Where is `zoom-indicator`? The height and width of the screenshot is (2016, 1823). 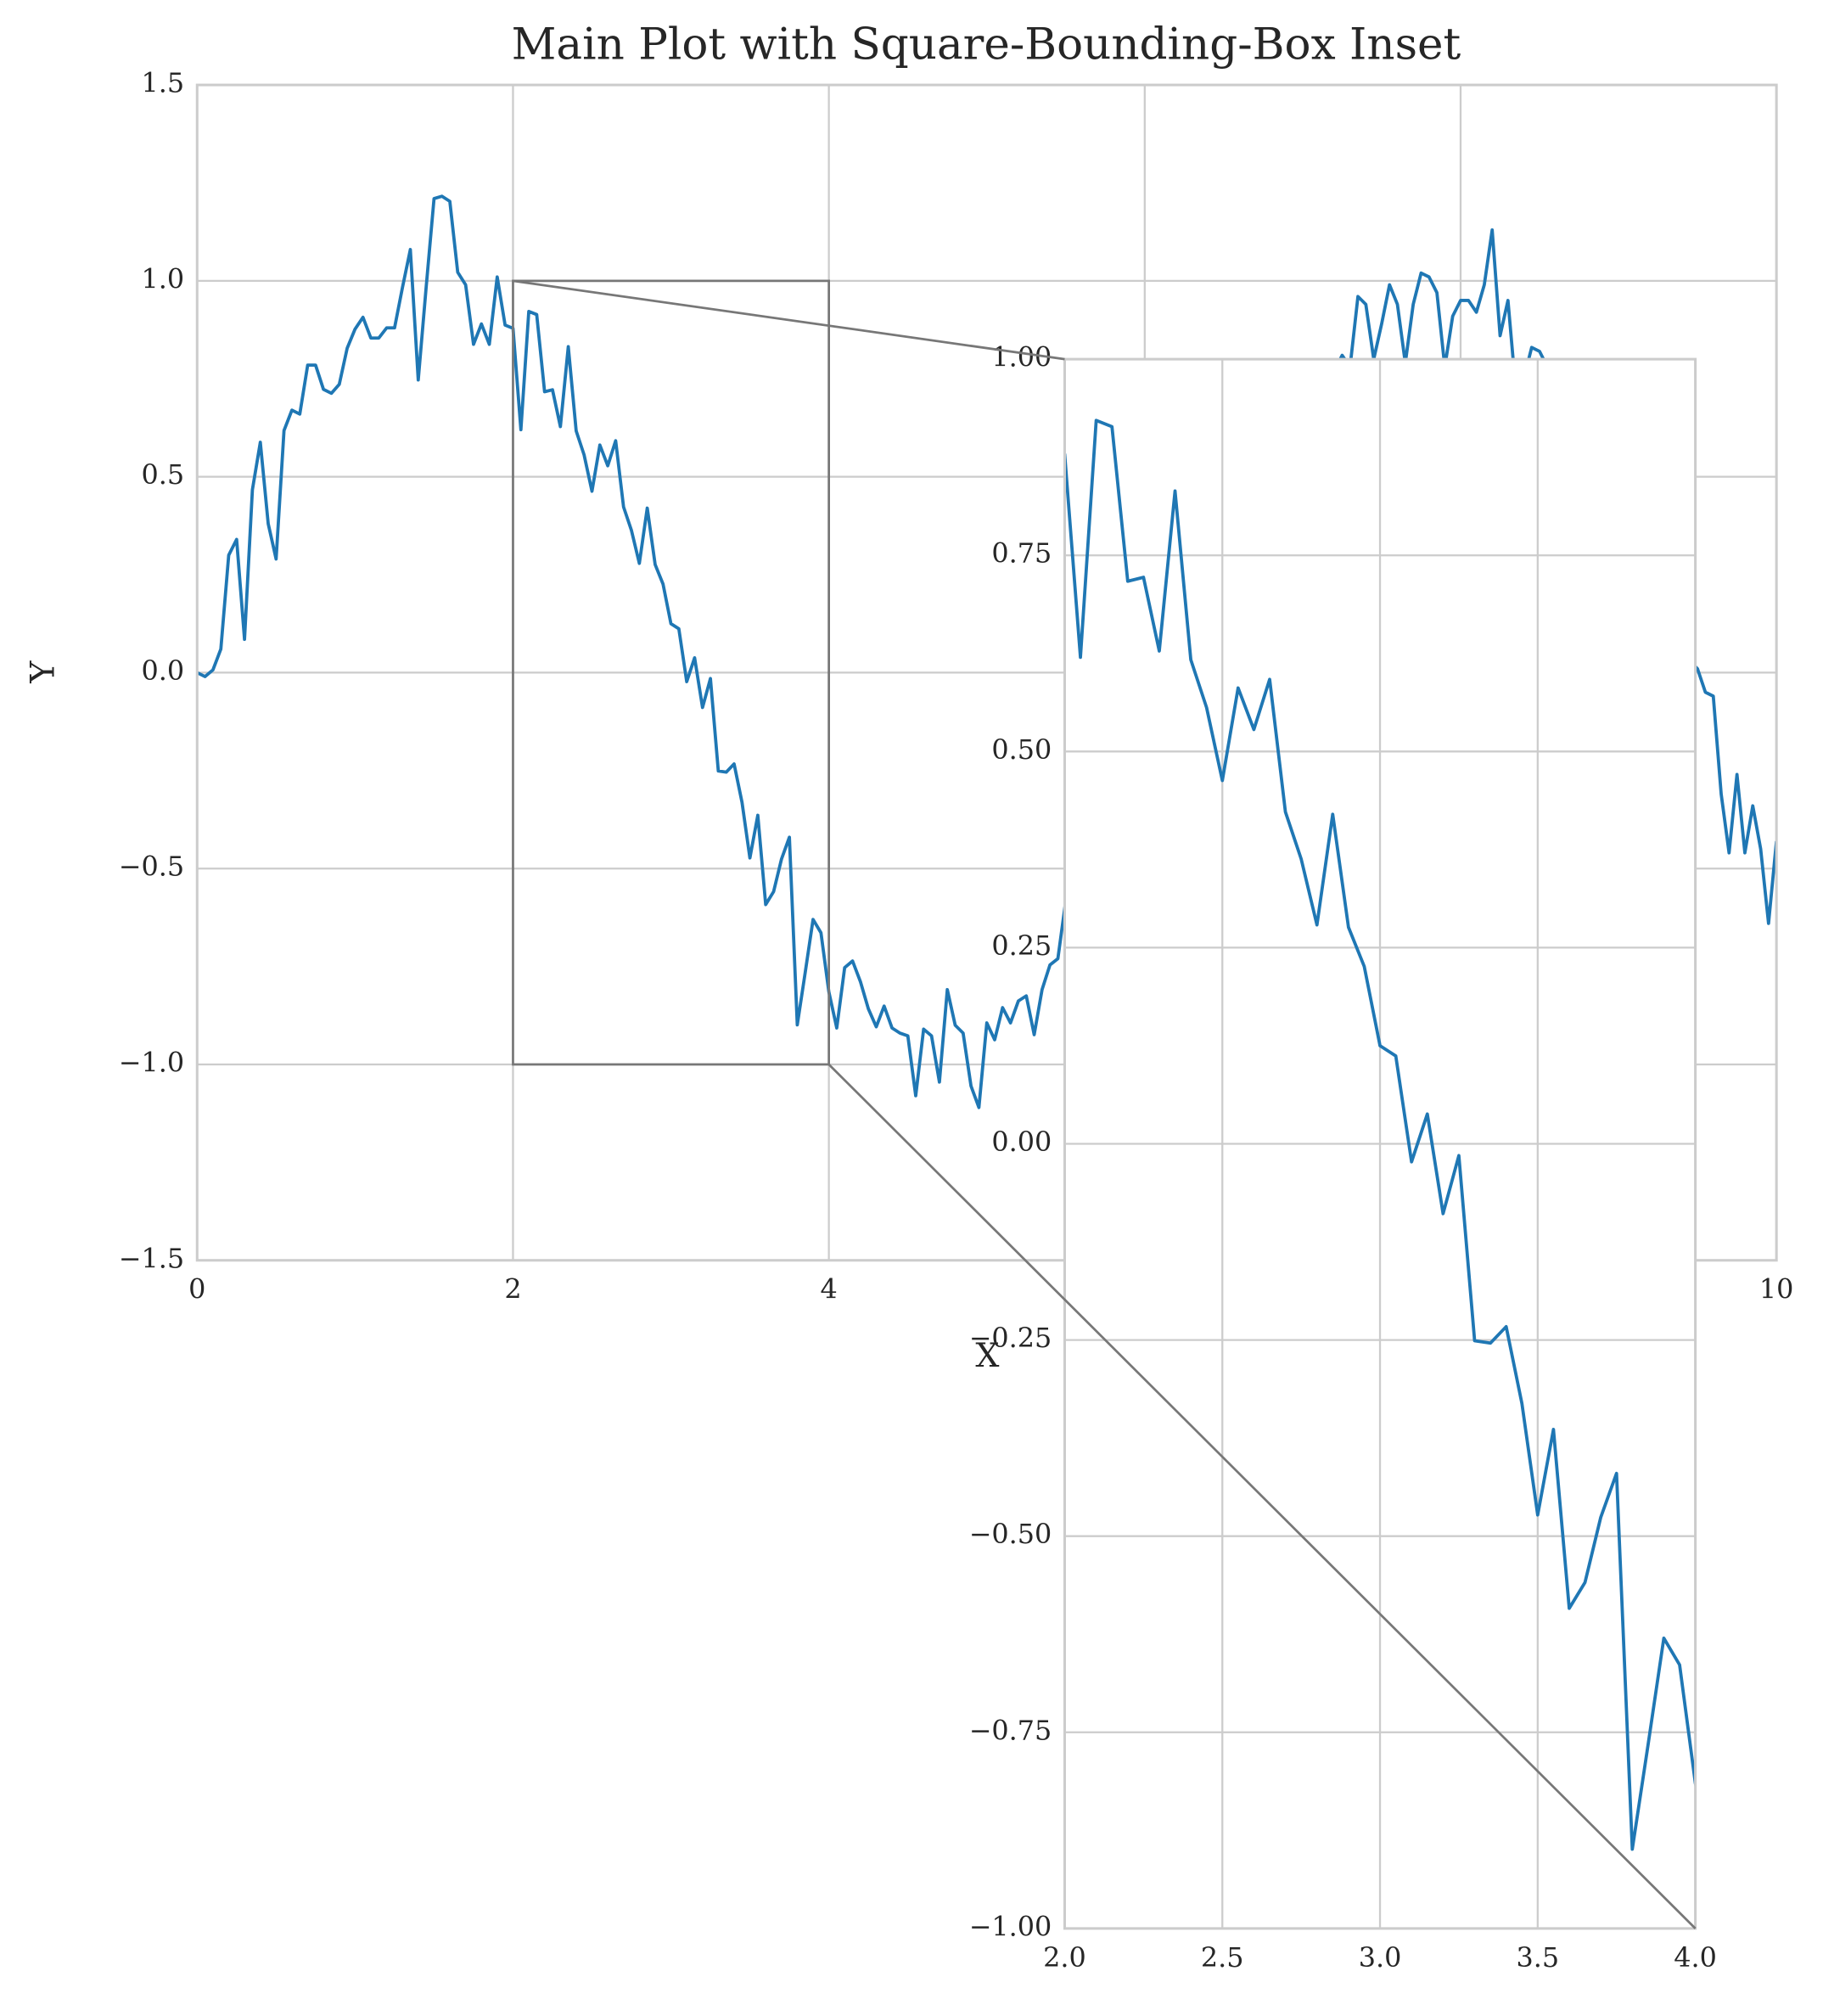 zoom-indicator is located at coordinates (671, 672).